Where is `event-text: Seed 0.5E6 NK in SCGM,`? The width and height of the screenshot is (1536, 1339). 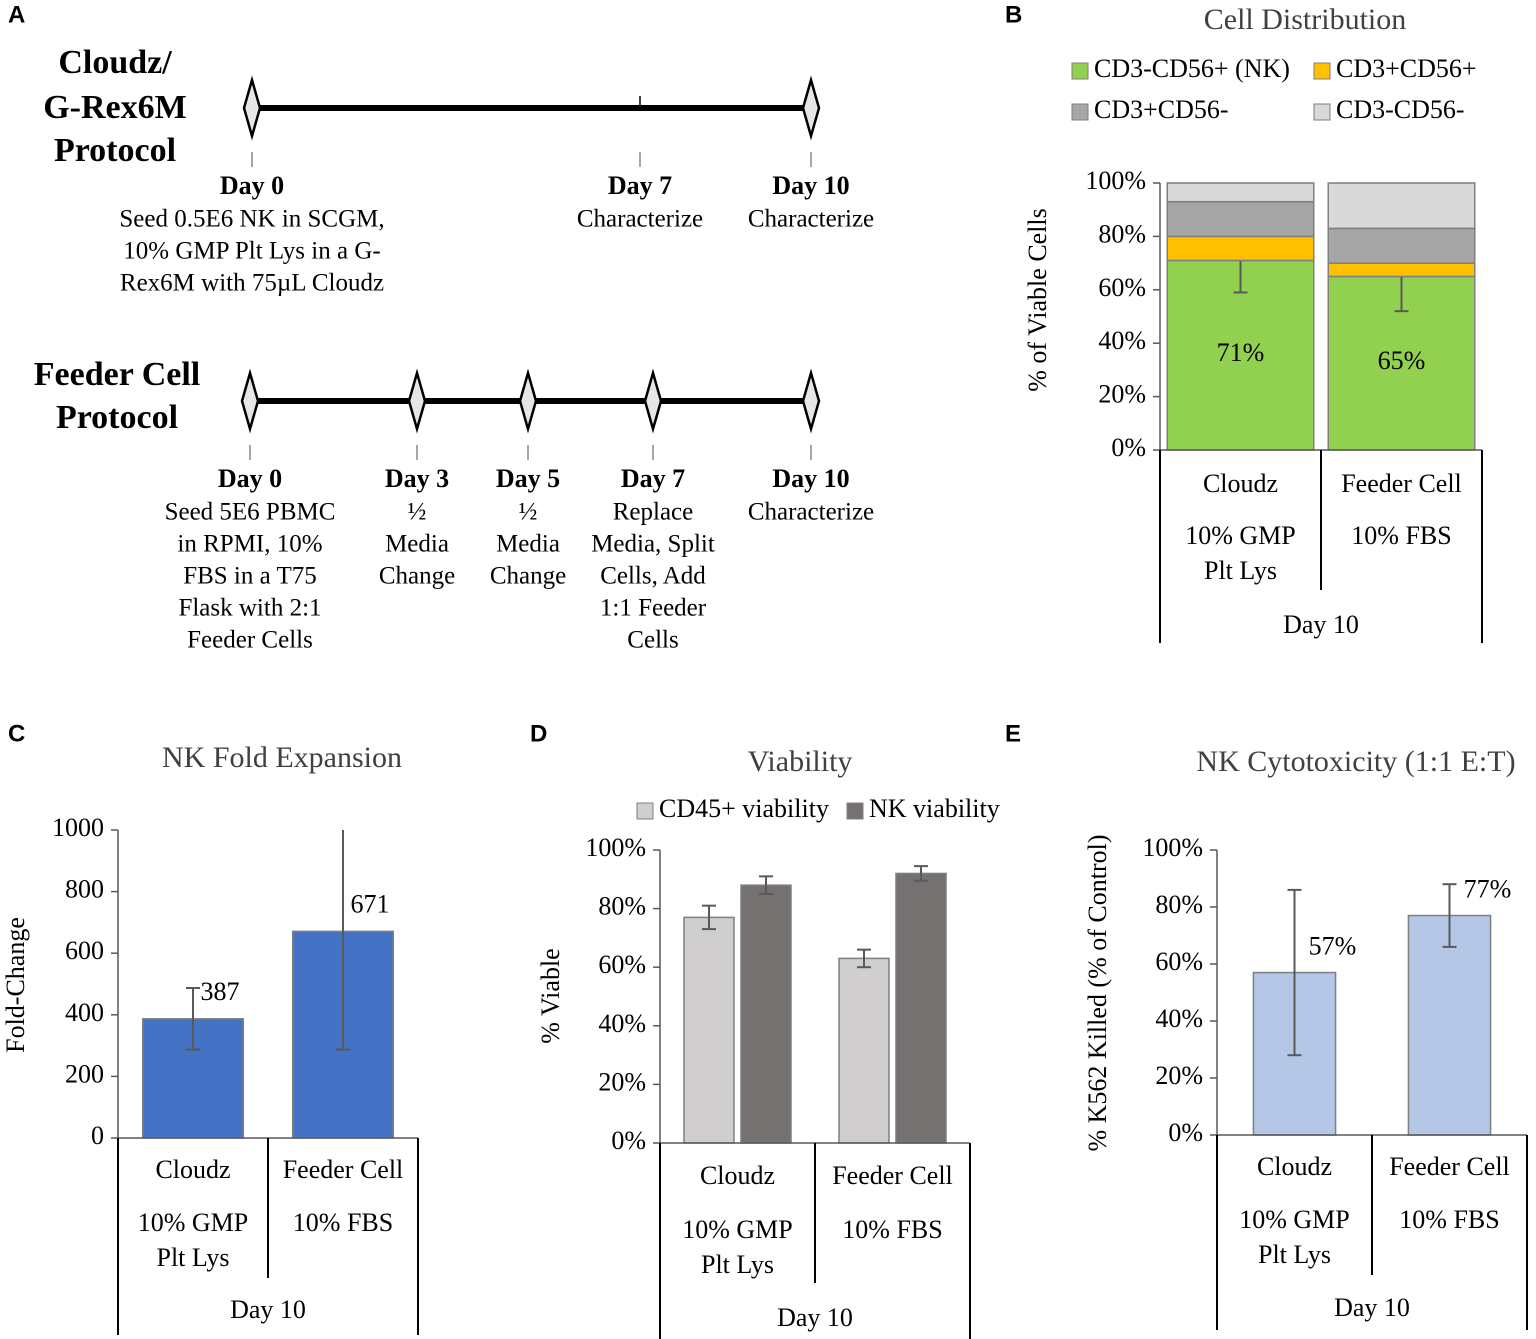
event-text: Seed 0.5E6 NK in SCGM, is located at coordinates (251, 219).